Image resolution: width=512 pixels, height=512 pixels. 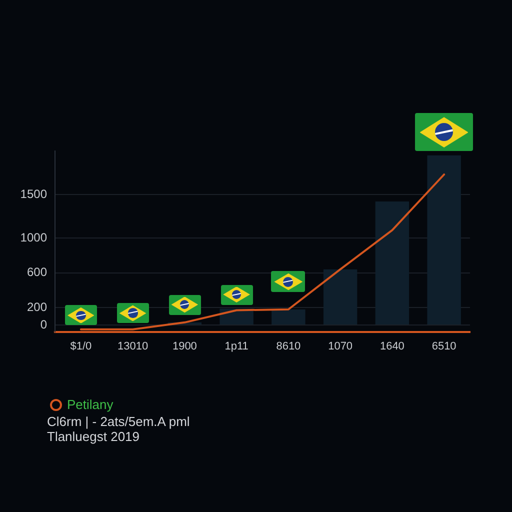 I want to click on x-tick-label: 1900, so click(x=184, y=346).